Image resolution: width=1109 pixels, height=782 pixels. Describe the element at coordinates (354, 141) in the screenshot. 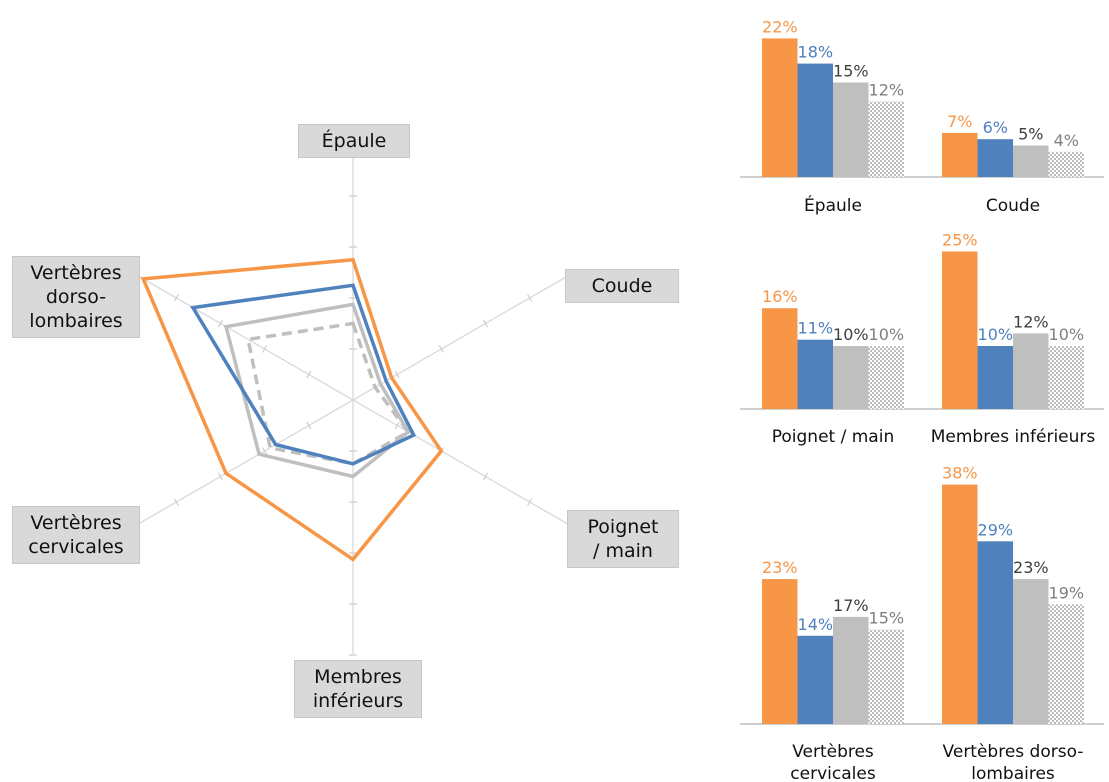

I see `radar-axis-label: Épaule` at that location.